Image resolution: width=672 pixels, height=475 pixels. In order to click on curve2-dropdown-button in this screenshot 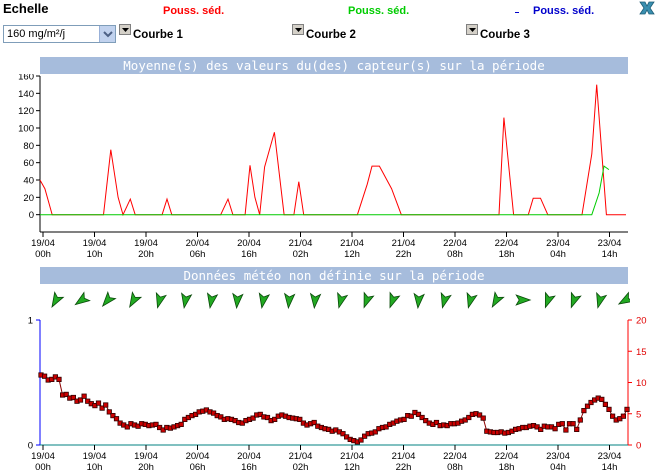, I will do `click(298, 29)`.